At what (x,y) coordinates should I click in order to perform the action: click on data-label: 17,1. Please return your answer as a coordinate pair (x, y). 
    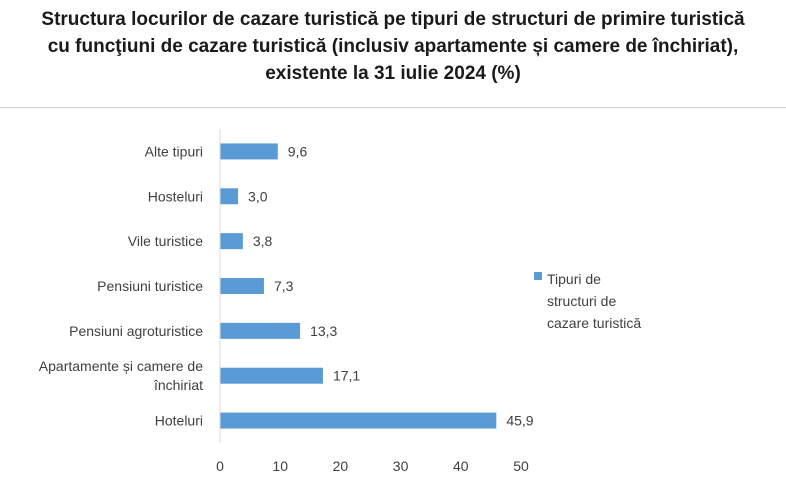
    Looking at the image, I should click on (346, 376).